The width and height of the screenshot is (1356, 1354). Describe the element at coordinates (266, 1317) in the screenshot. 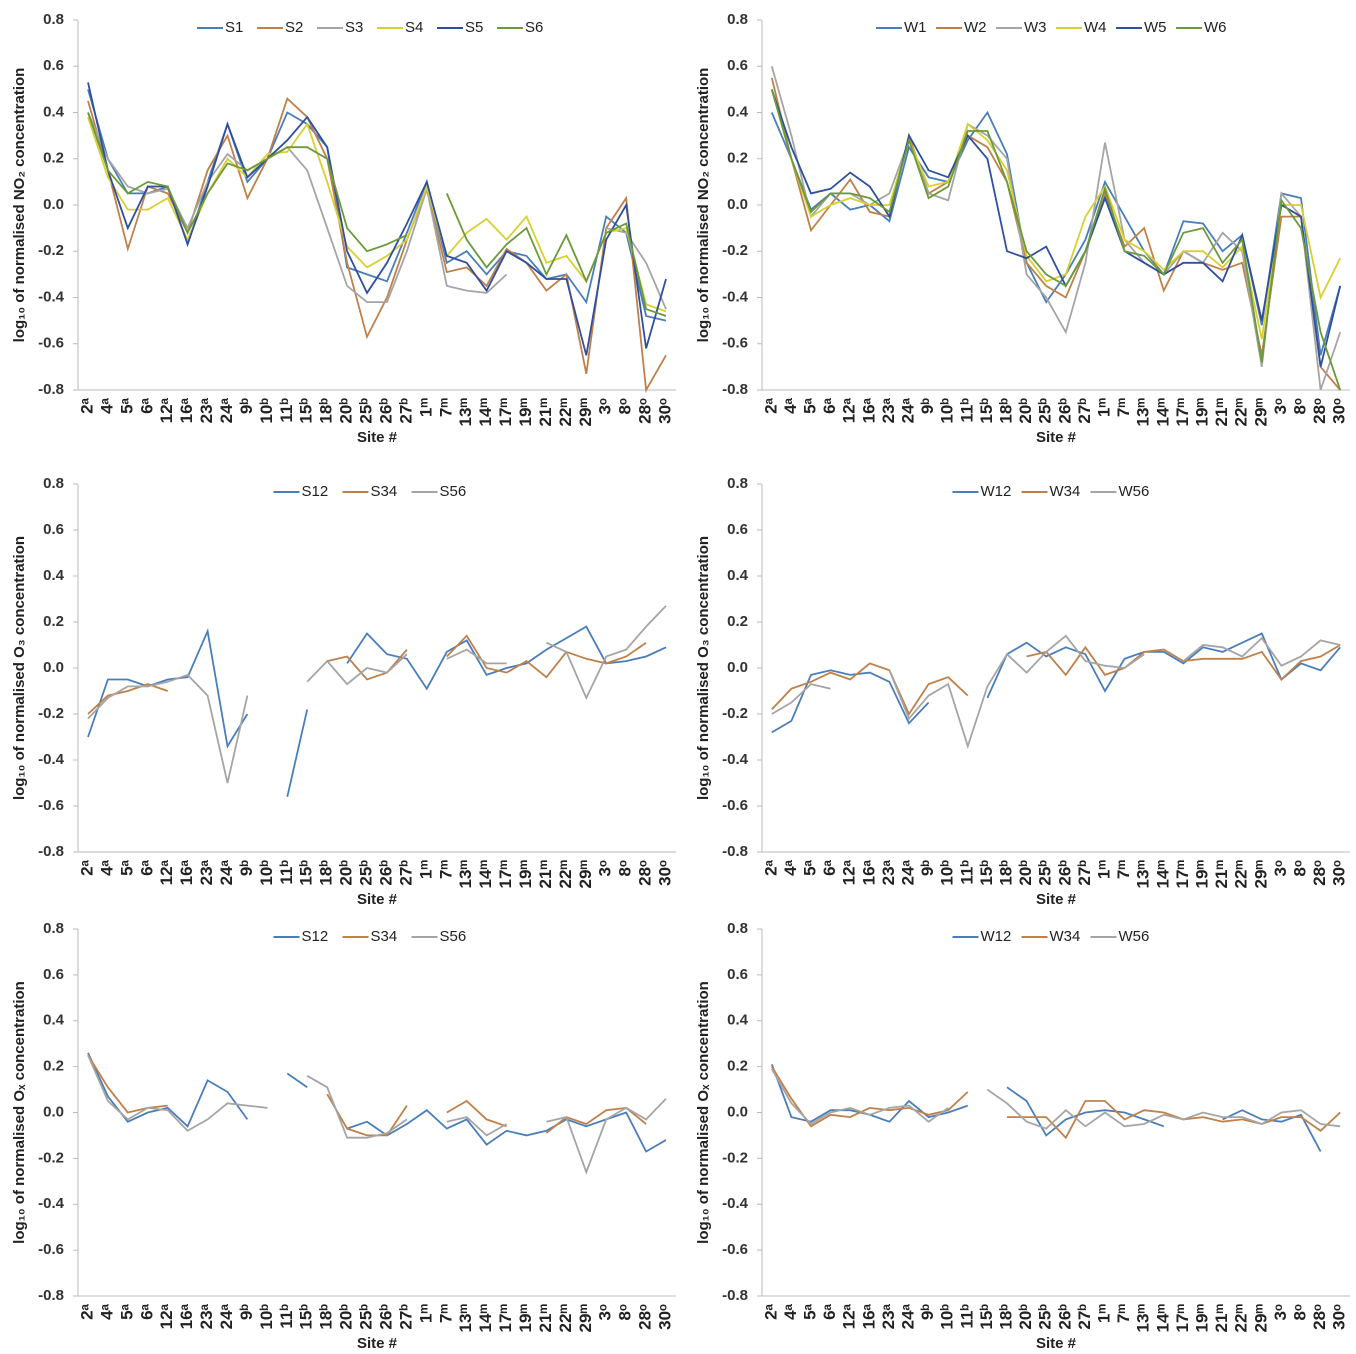

I see `x-tick-label: 10ᵇ` at that location.